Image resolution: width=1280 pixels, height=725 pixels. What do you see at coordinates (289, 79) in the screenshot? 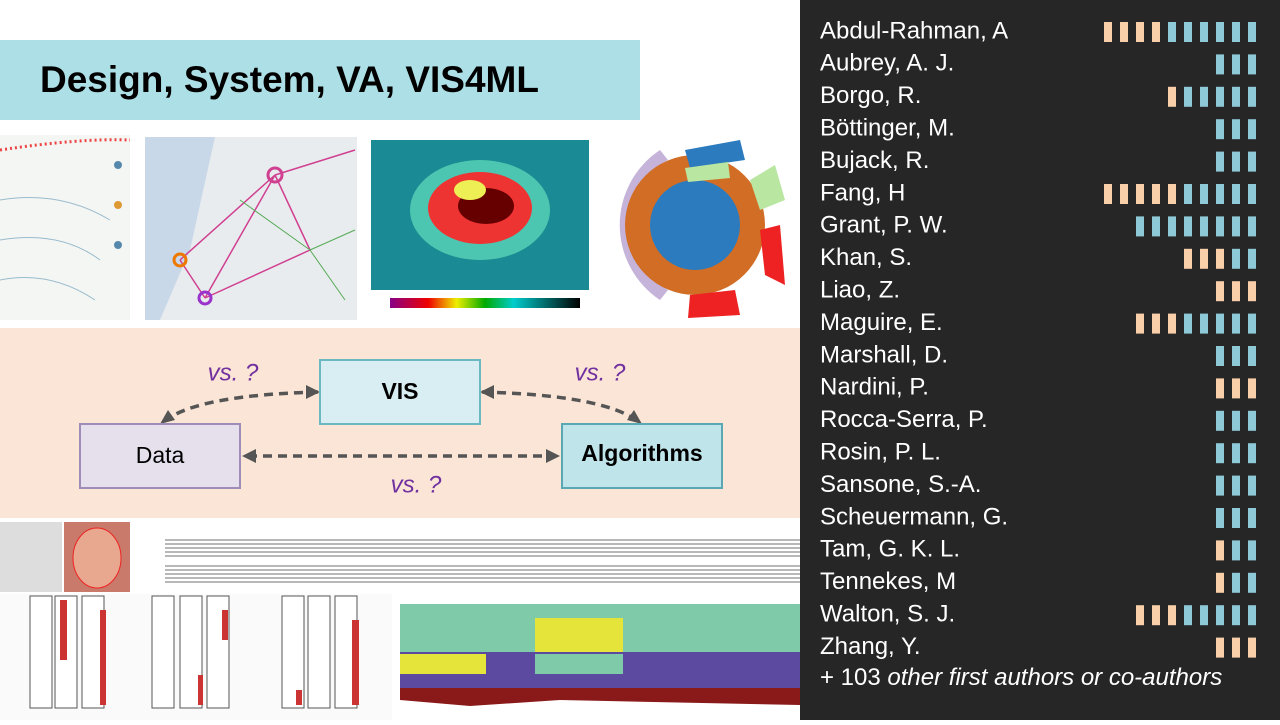
I see `title: Design, System, VA, VIS4ML` at bounding box center [289, 79].